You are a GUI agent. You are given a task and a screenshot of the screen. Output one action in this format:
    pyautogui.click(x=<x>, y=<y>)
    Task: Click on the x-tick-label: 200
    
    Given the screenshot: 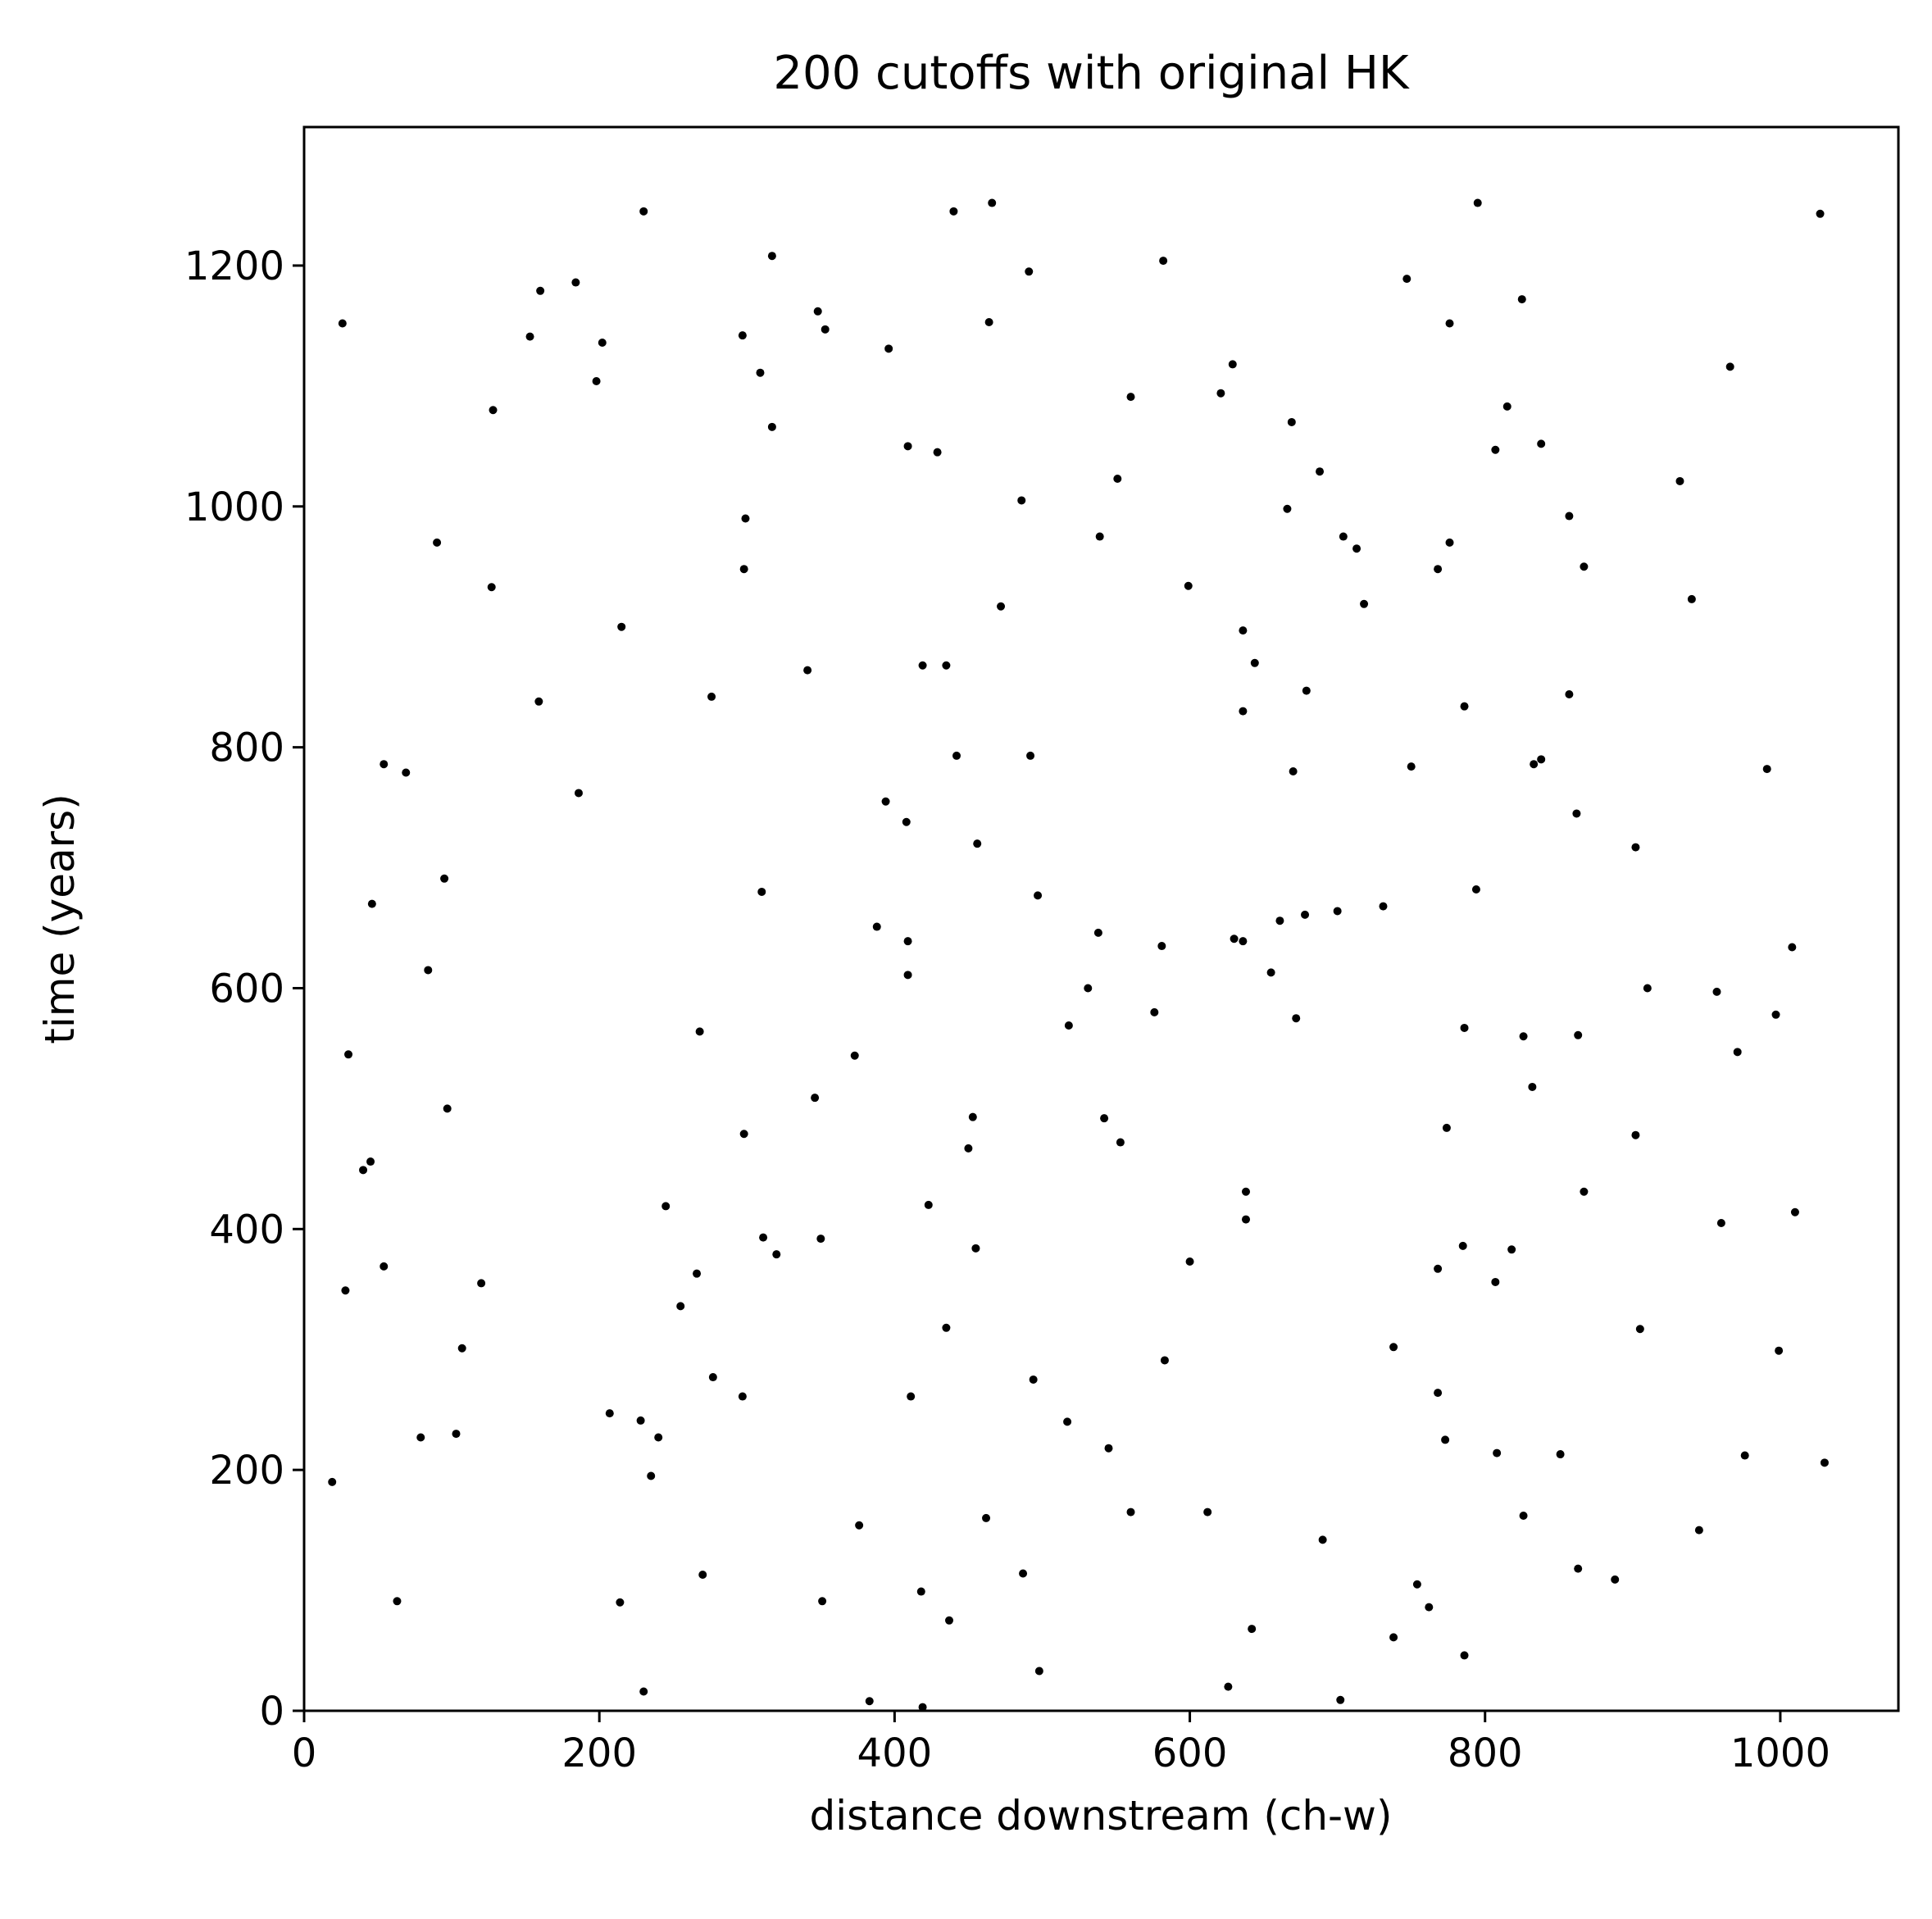 What is the action you would take?
    pyautogui.click(x=599, y=1753)
    